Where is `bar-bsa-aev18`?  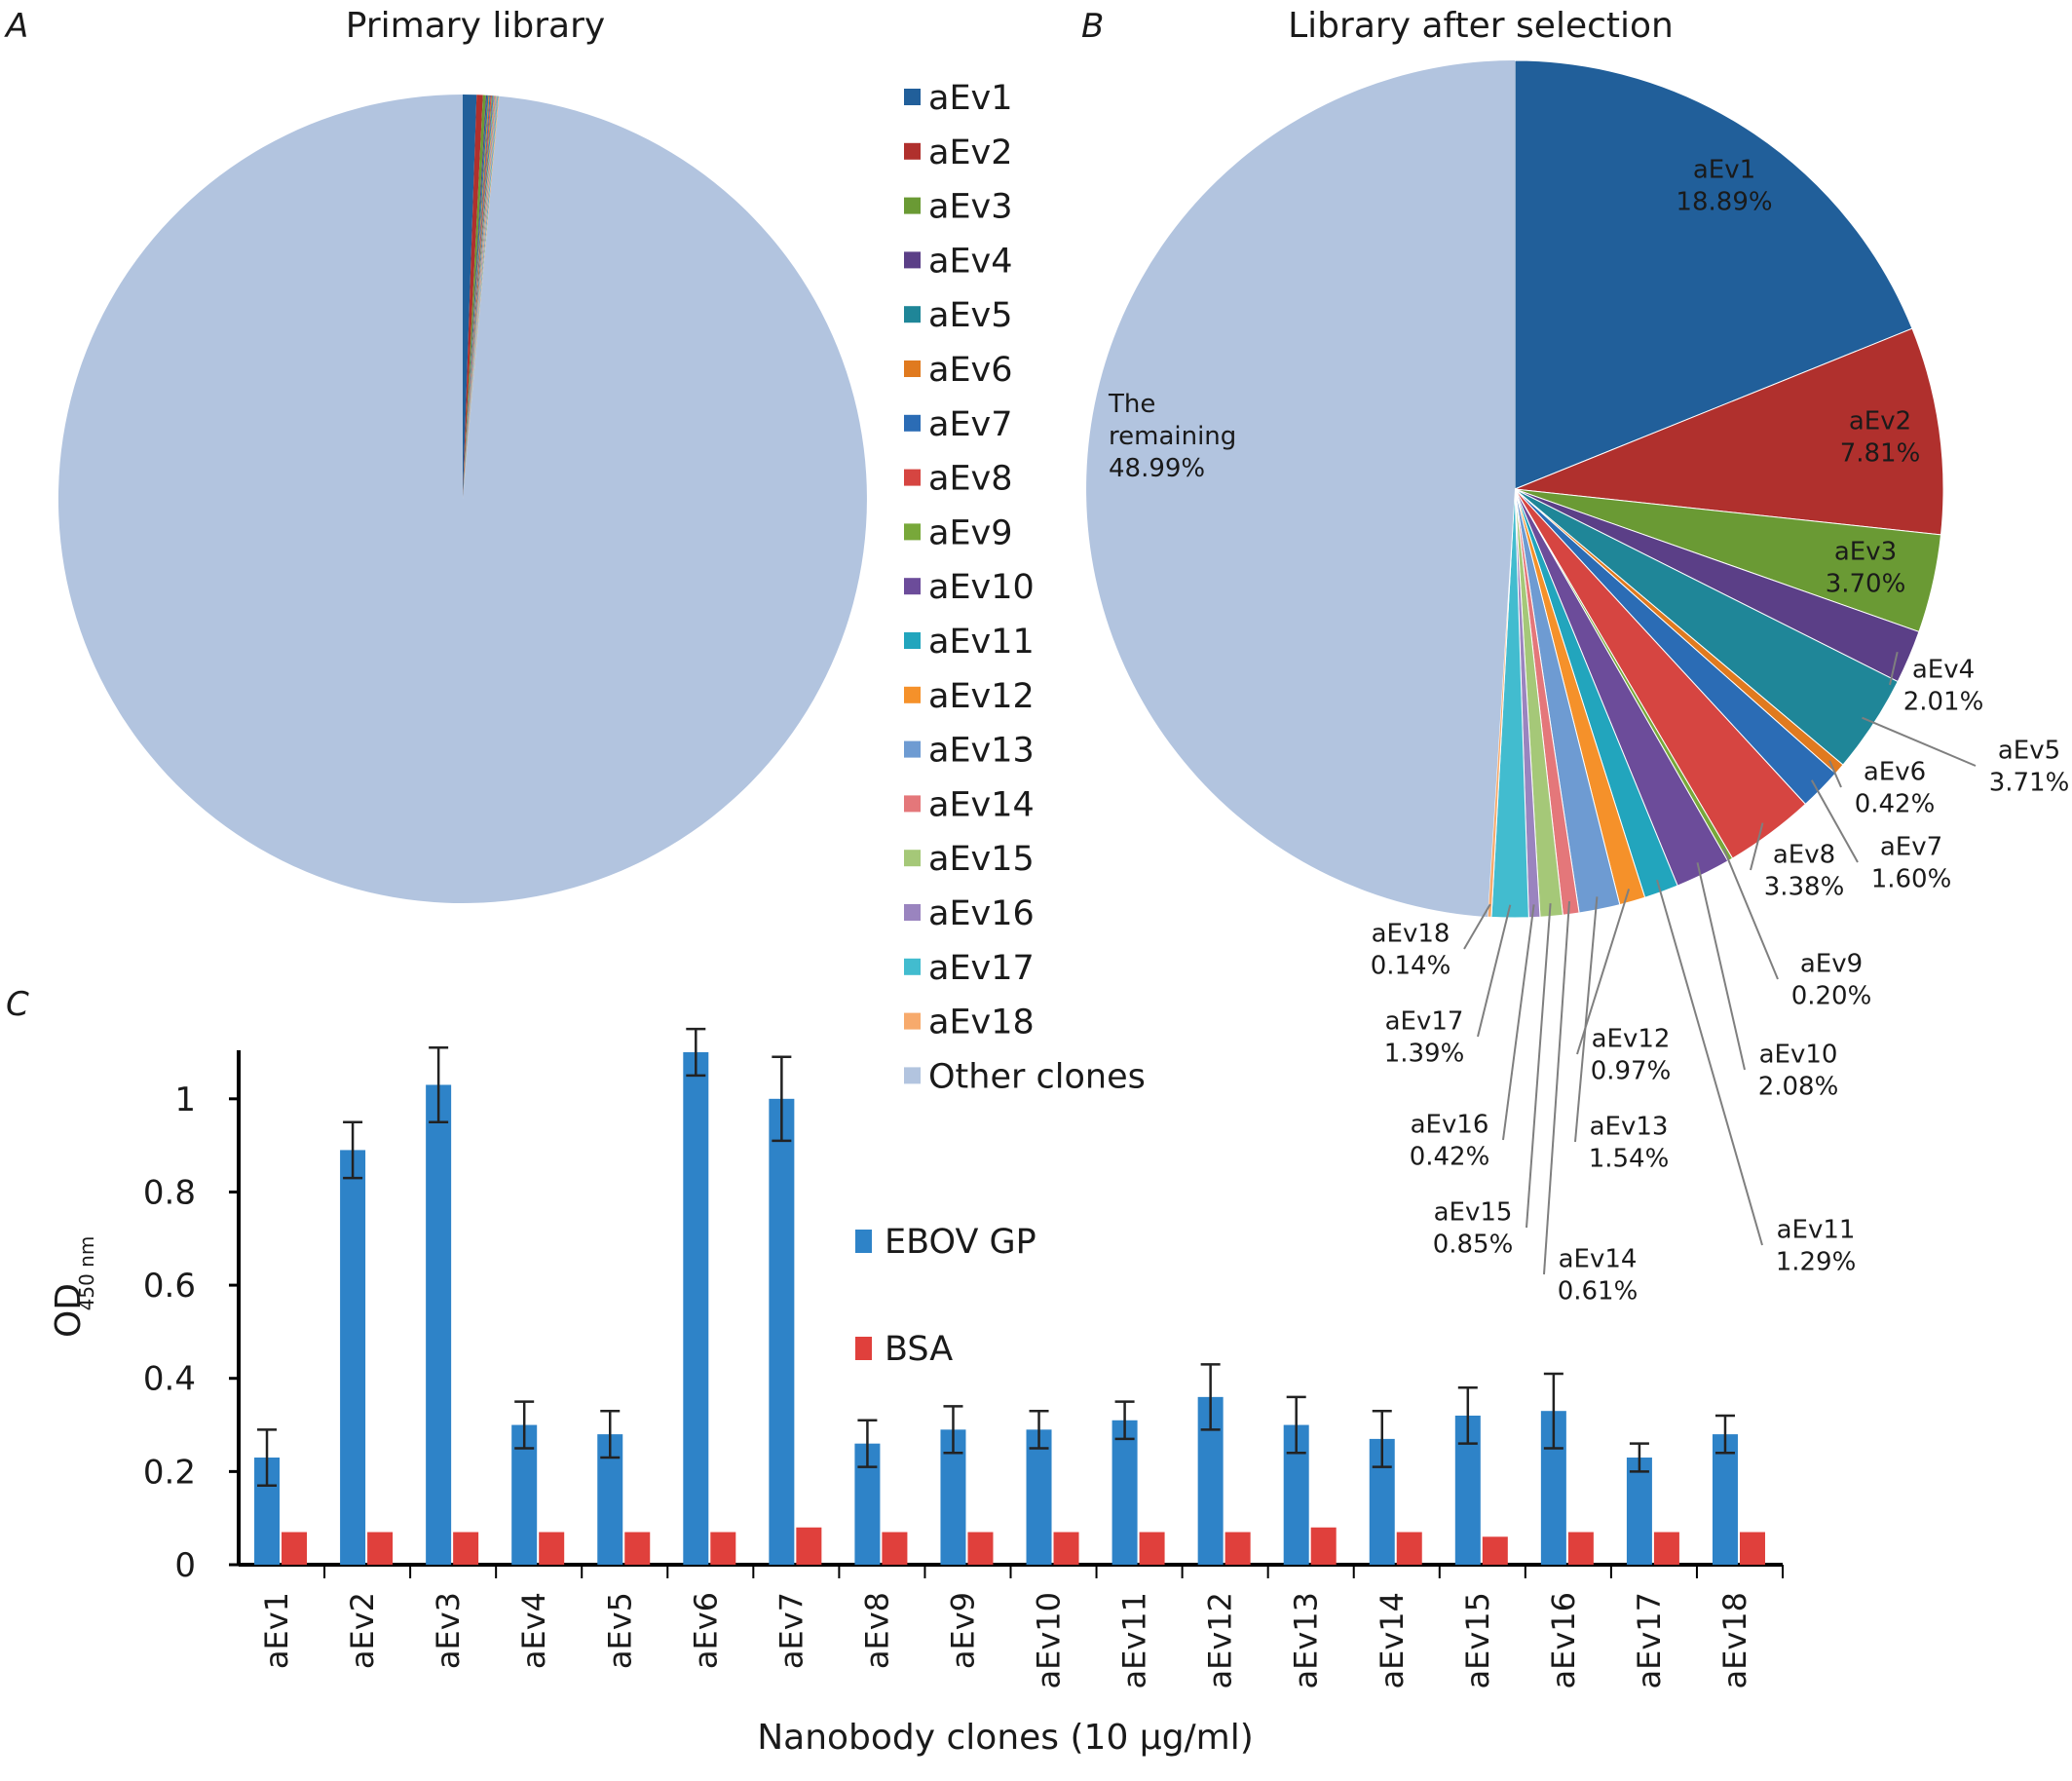
bar-bsa-aev18 is located at coordinates (1752, 1549).